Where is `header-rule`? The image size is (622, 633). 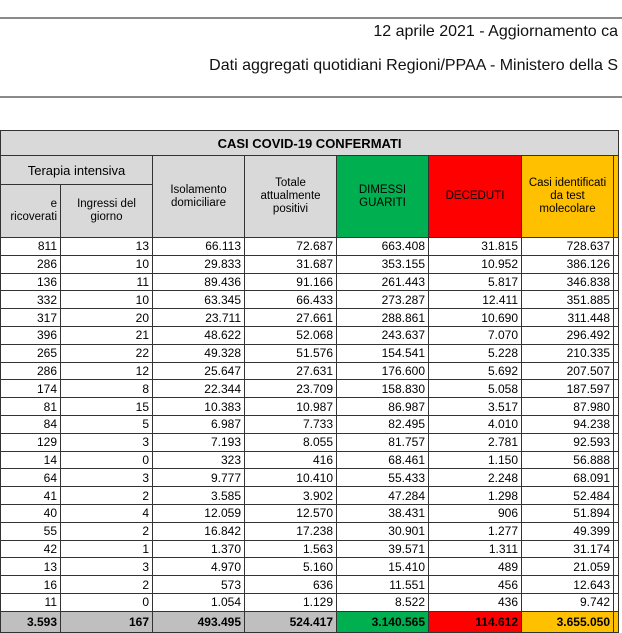 header-rule is located at coordinates (311, 97).